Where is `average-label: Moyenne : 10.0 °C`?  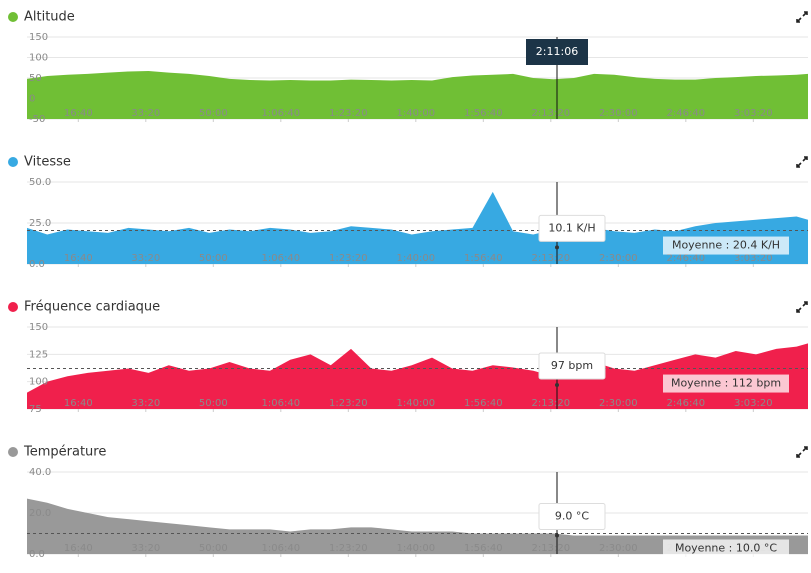 average-label: Moyenne : 10.0 °C is located at coordinates (726, 548).